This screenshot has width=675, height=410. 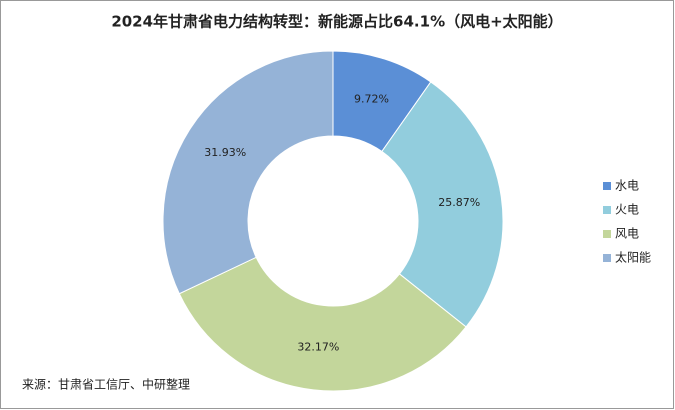 I want to click on legend-label: 太阳能, so click(x=633, y=257).